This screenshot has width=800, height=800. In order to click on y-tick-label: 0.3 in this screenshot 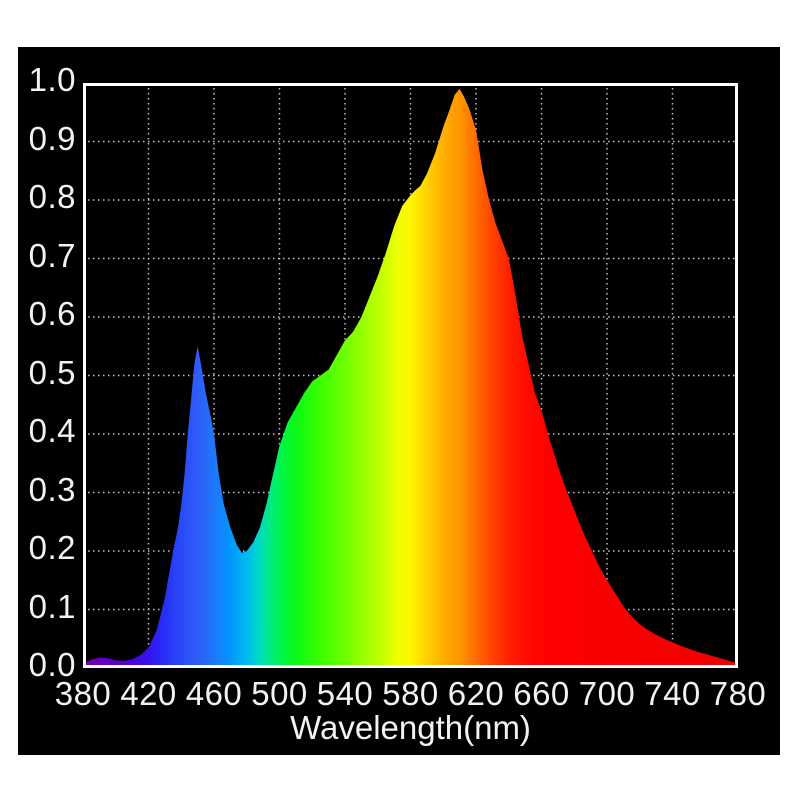, I will do `click(52, 489)`.